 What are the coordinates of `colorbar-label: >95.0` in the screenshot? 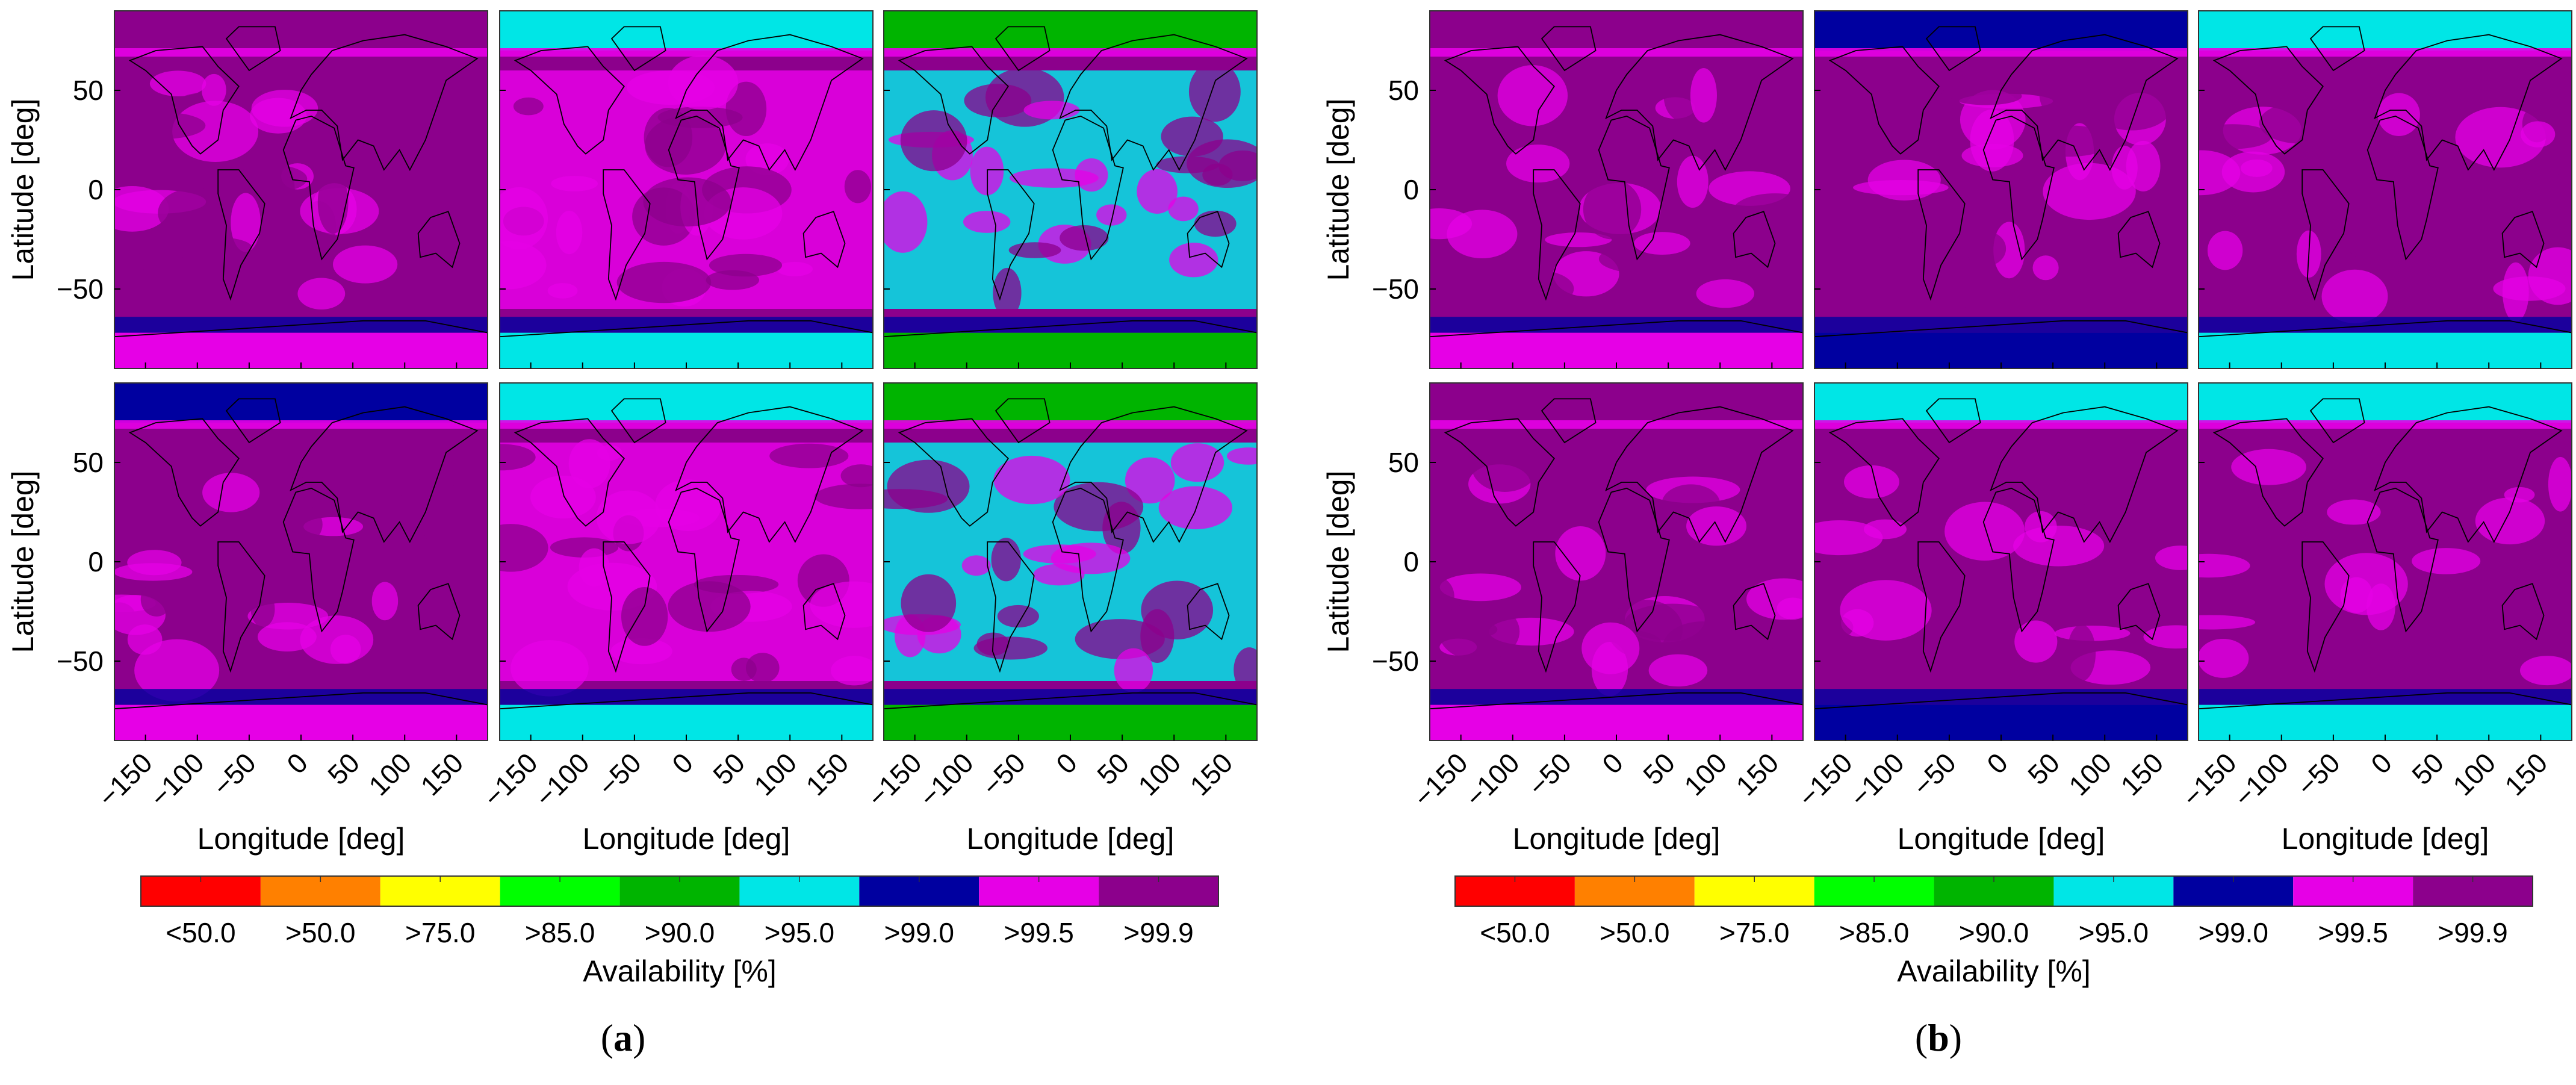 It's located at (799, 932).